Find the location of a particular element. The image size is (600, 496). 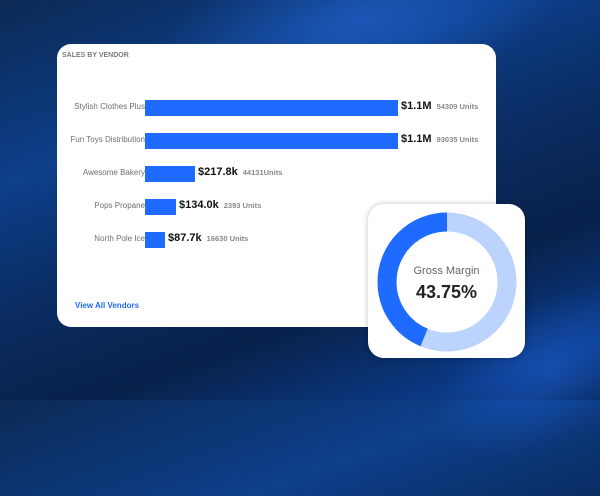

donut-fill is located at coordinates (447, 282).